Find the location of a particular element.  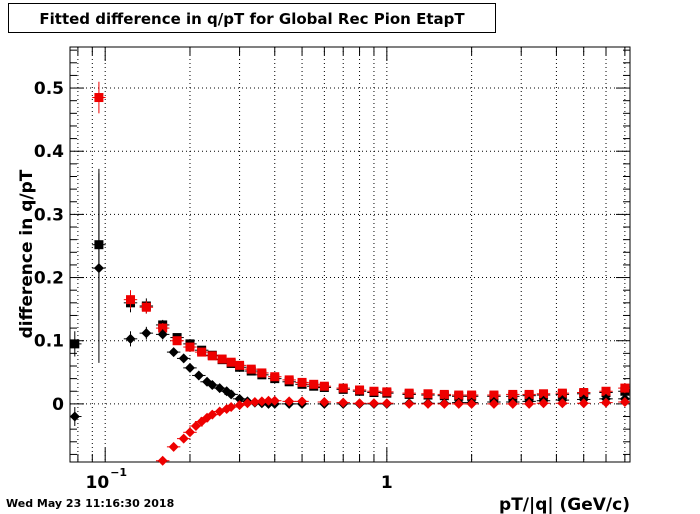

y-tick-label: 0.1 is located at coordinates (49, 342).